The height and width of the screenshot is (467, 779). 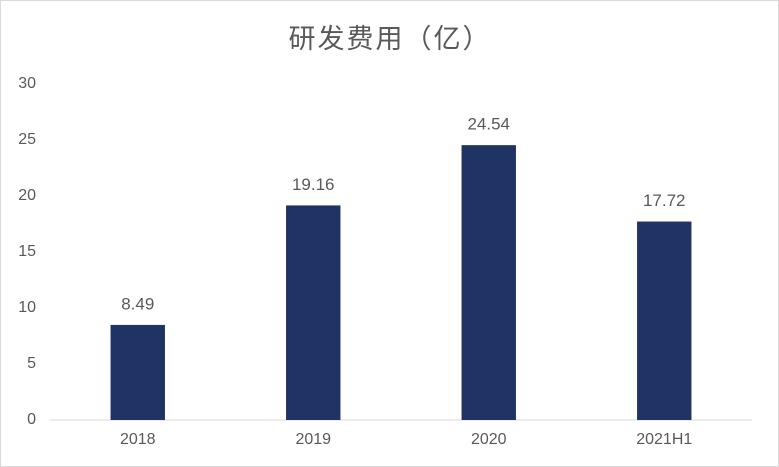 What do you see at coordinates (664, 200) in the screenshot?
I see `value-label: 17.72` at bounding box center [664, 200].